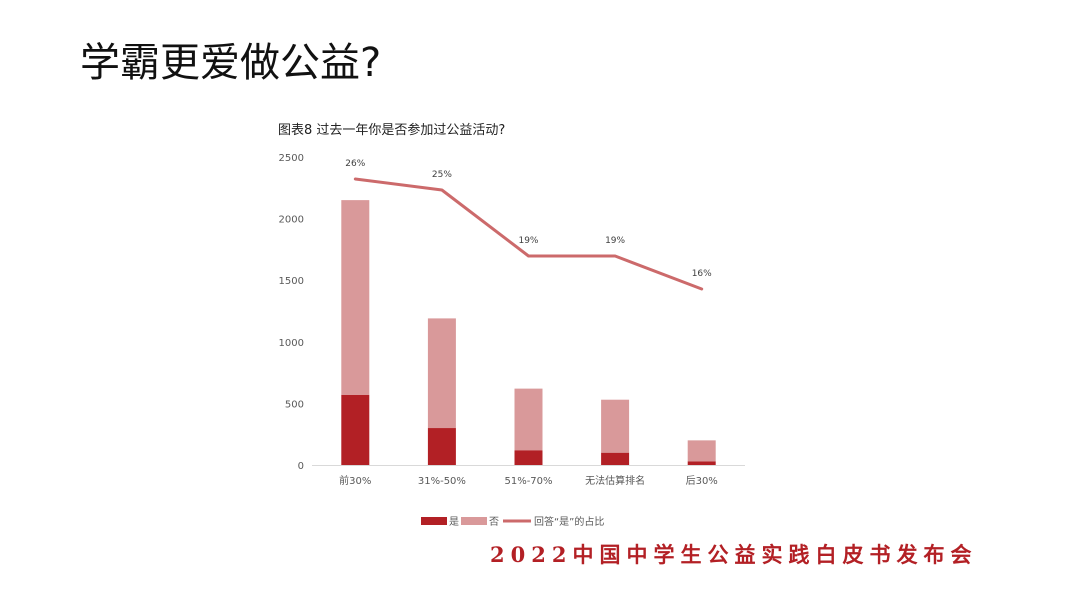 Image resolution: width=1080 pixels, height=608 pixels. Describe the element at coordinates (301, 466) in the screenshot. I see `y-tick-label: 0` at that location.